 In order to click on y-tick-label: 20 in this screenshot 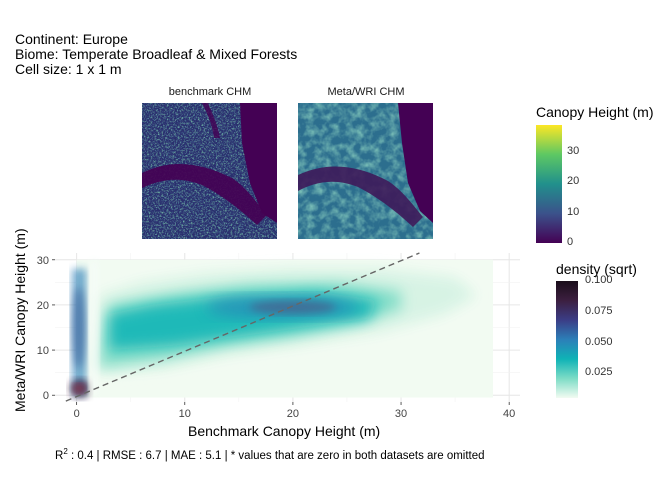, I will do `click(43, 306)`.